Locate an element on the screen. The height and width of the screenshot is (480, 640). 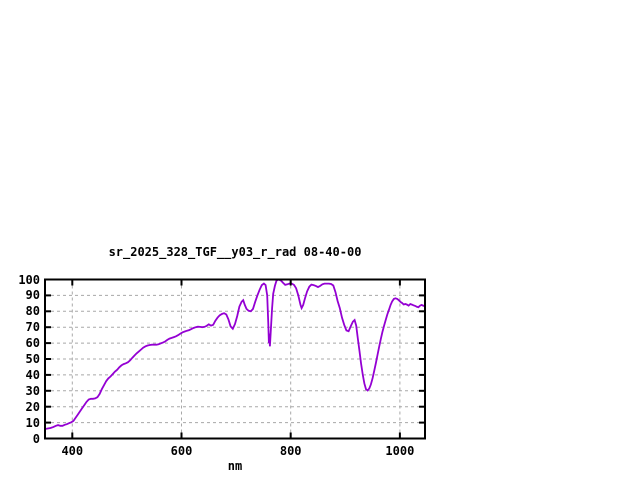
chart-title: sr_2025_328_TGF__y03_r_rad 08-40-00 is located at coordinates (235, 252).